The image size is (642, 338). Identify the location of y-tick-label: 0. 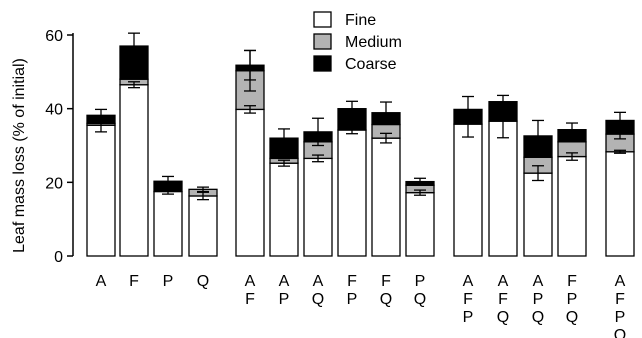
(58, 257).